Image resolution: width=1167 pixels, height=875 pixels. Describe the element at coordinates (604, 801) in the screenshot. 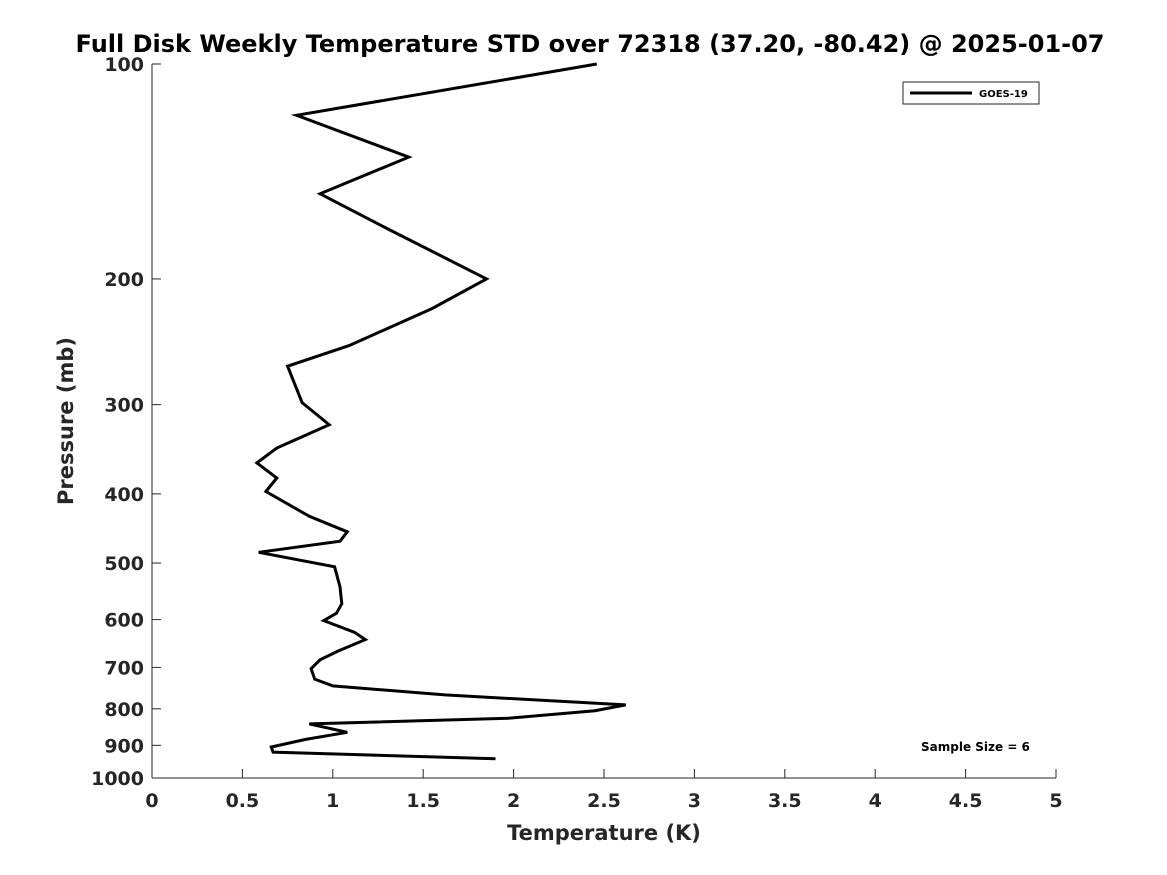

I see `x-tick-label: 2.5` at that location.